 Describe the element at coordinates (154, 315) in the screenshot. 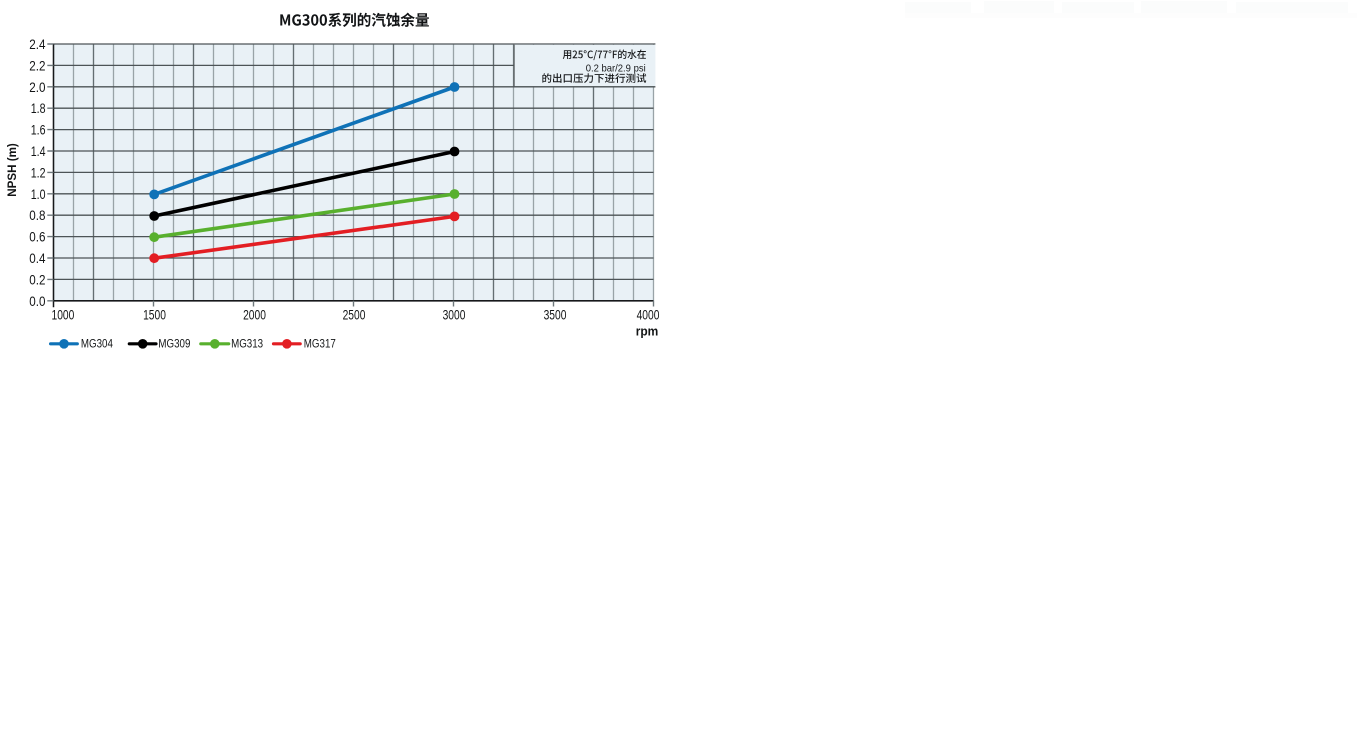

I see `svg-text: 1500` at that location.